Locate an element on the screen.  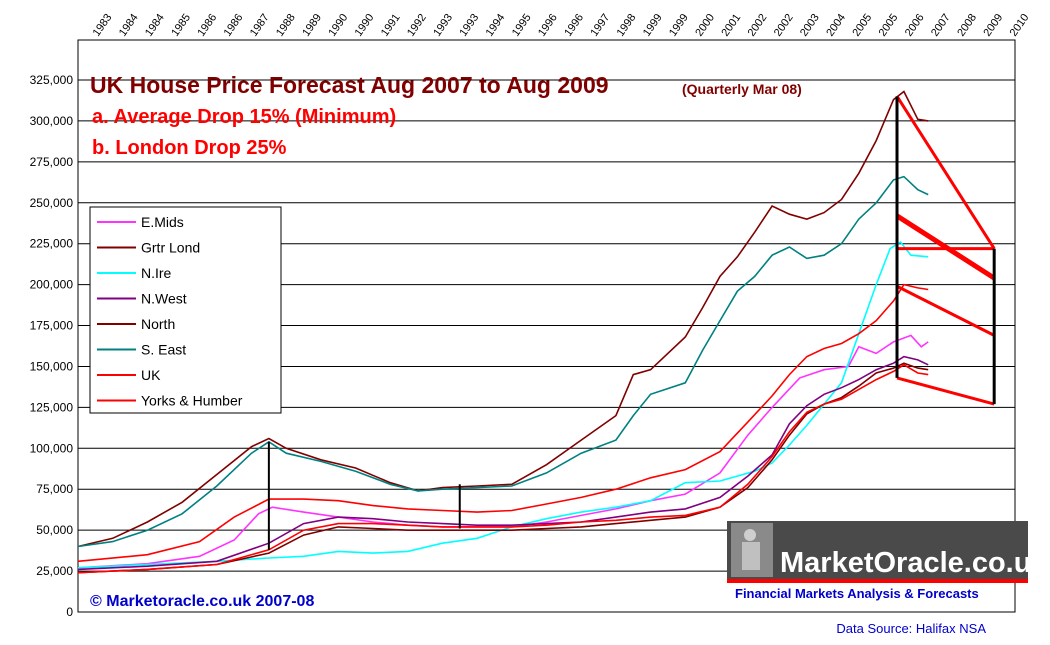
annotation-average-drop: a. Average Drop 15% (Minimum) is located at coordinates (244, 117).